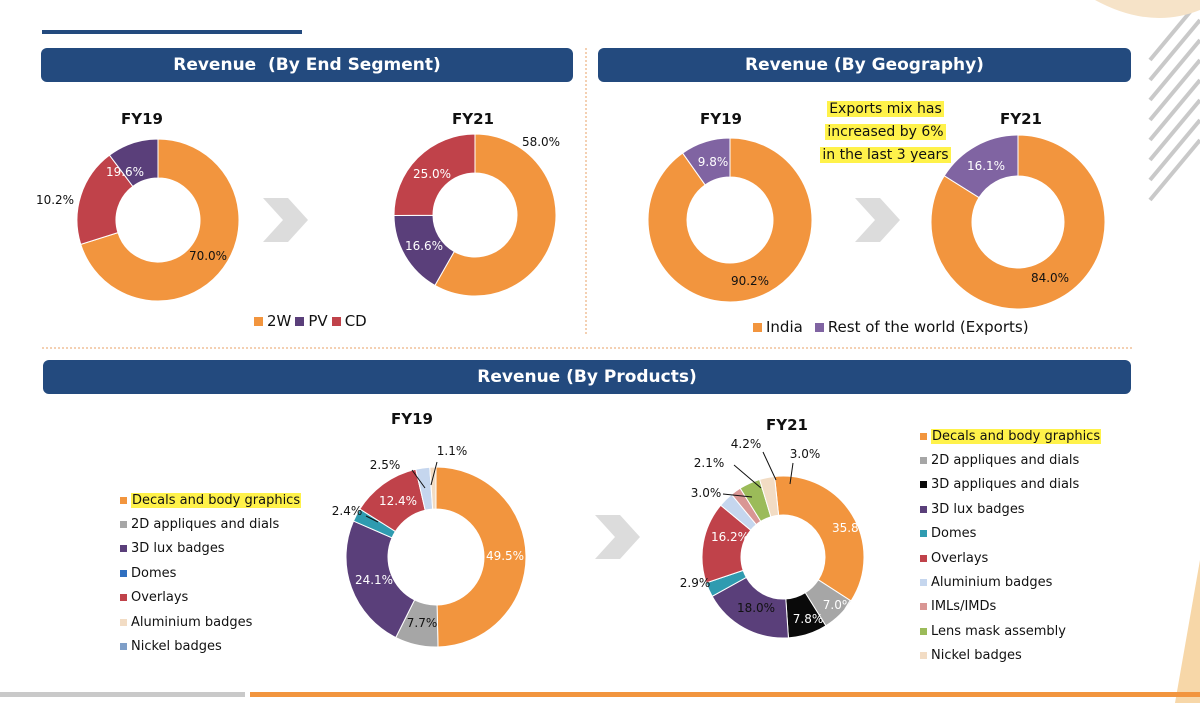  What do you see at coordinates (709, 463) in the screenshot?
I see `data-label: 2.1%` at bounding box center [709, 463].